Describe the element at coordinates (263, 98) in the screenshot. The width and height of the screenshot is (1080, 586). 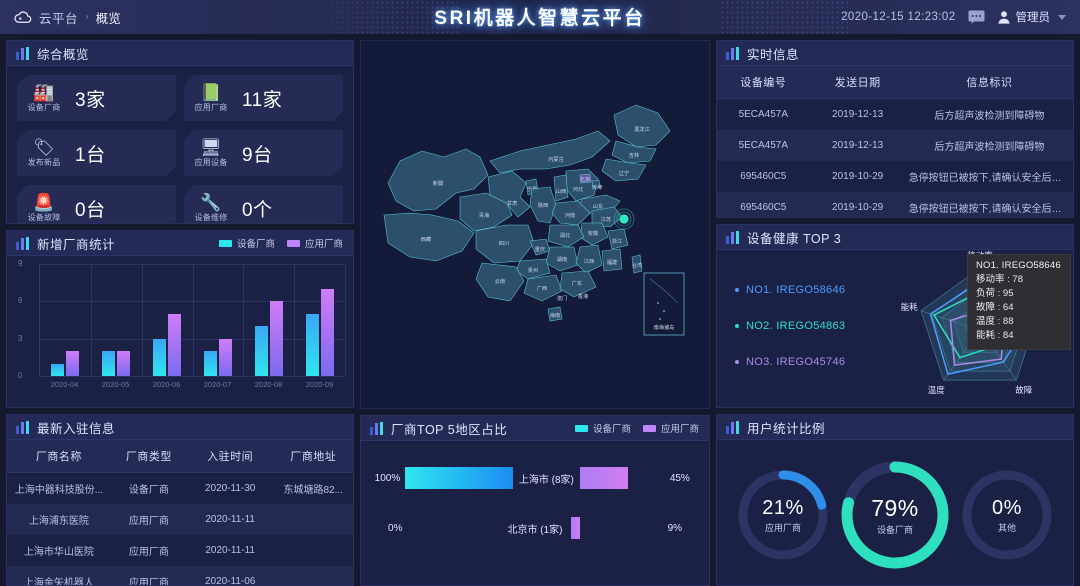
I see `stat-card-app-vendor: 📗 应用厂商 11家` at that location.